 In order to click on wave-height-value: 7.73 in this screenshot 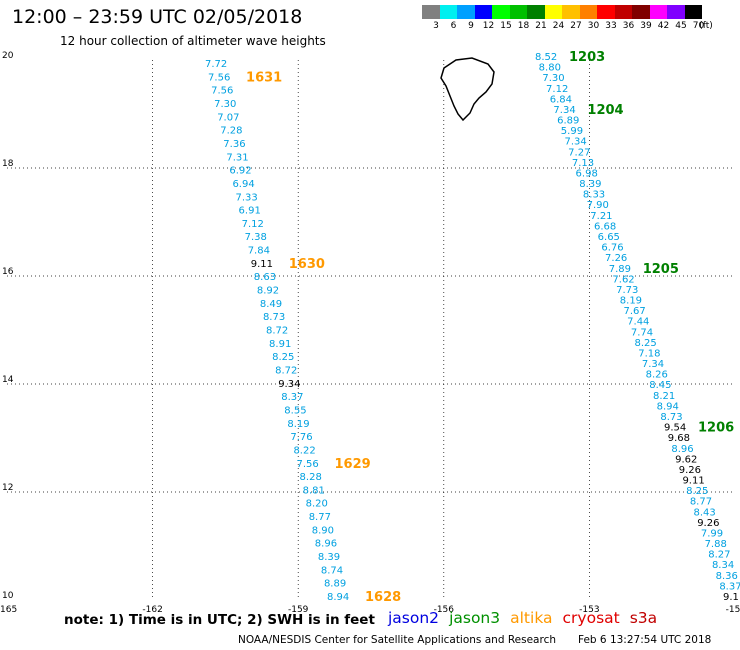, I will do `click(627, 290)`.